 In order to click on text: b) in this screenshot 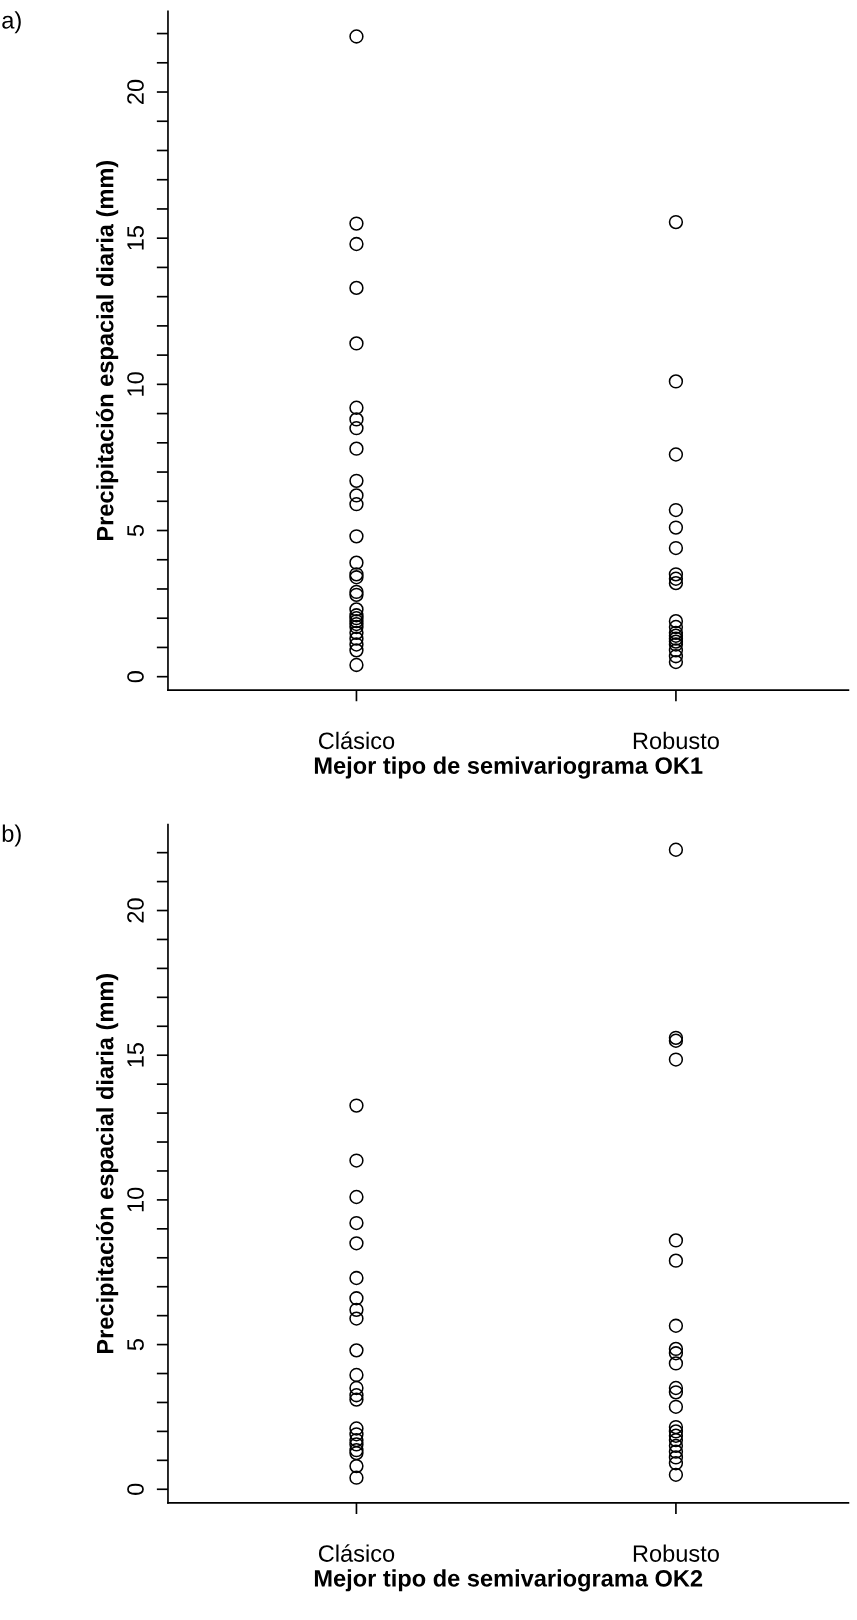, I will do `click(11, 835)`.